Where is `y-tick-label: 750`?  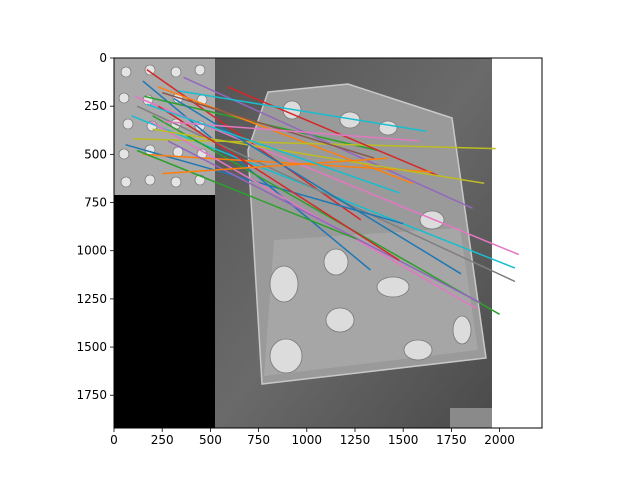
y-tick-label: 750 is located at coordinates (95, 203).